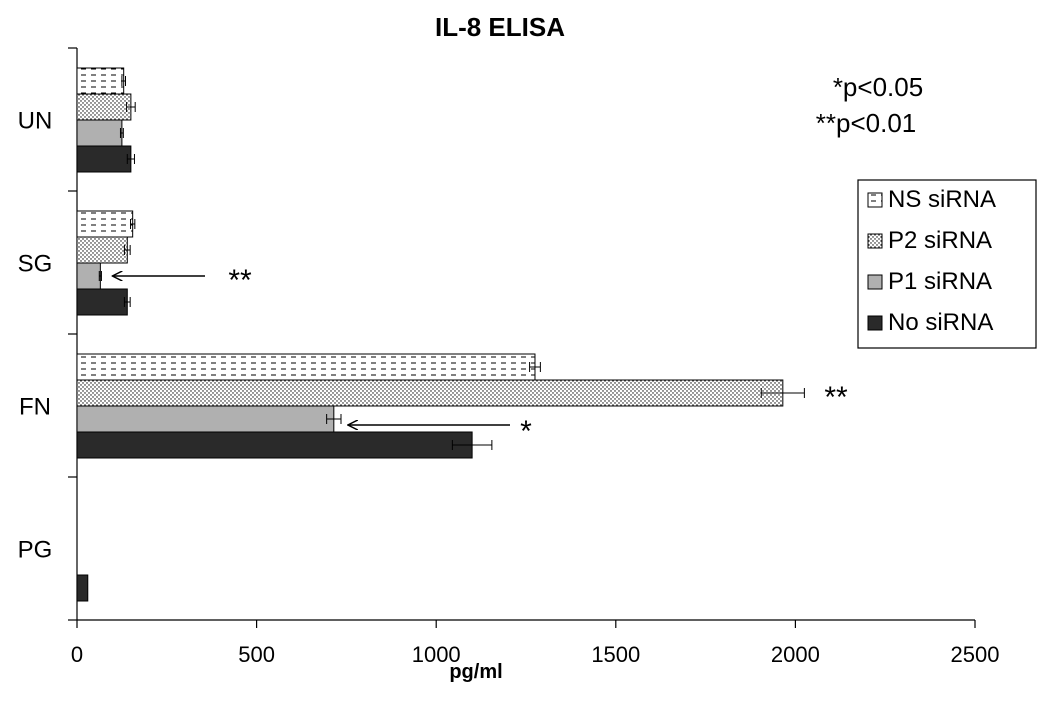 This screenshot has height=702, width=1050. Describe the element at coordinates (526, 431) in the screenshot. I see `significance-marker-fn-p1: *` at that location.